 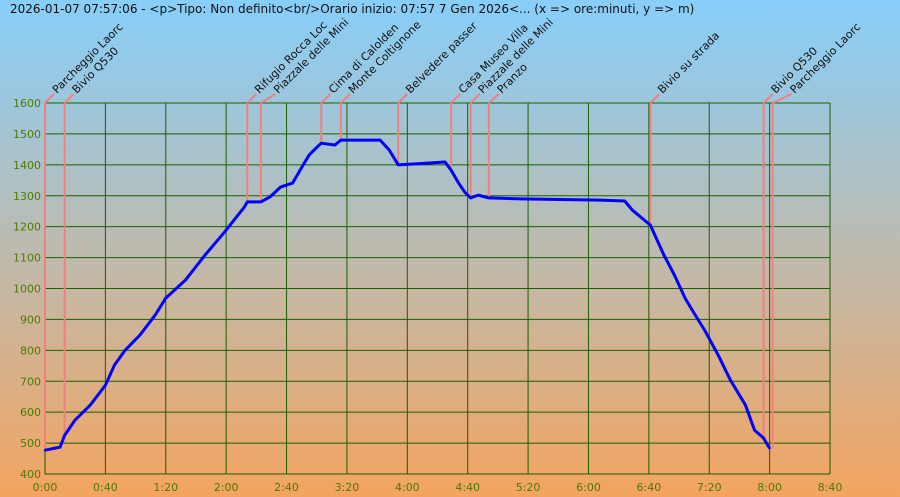 What do you see at coordinates (30, 319) in the screenshot?
I see `y-tick-label: 900` at bounding box center [30, 319].